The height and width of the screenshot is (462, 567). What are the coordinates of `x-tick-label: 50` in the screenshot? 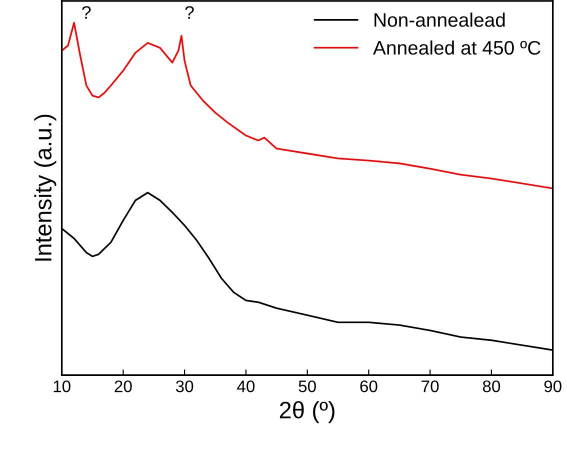 It's located at (307, 386).